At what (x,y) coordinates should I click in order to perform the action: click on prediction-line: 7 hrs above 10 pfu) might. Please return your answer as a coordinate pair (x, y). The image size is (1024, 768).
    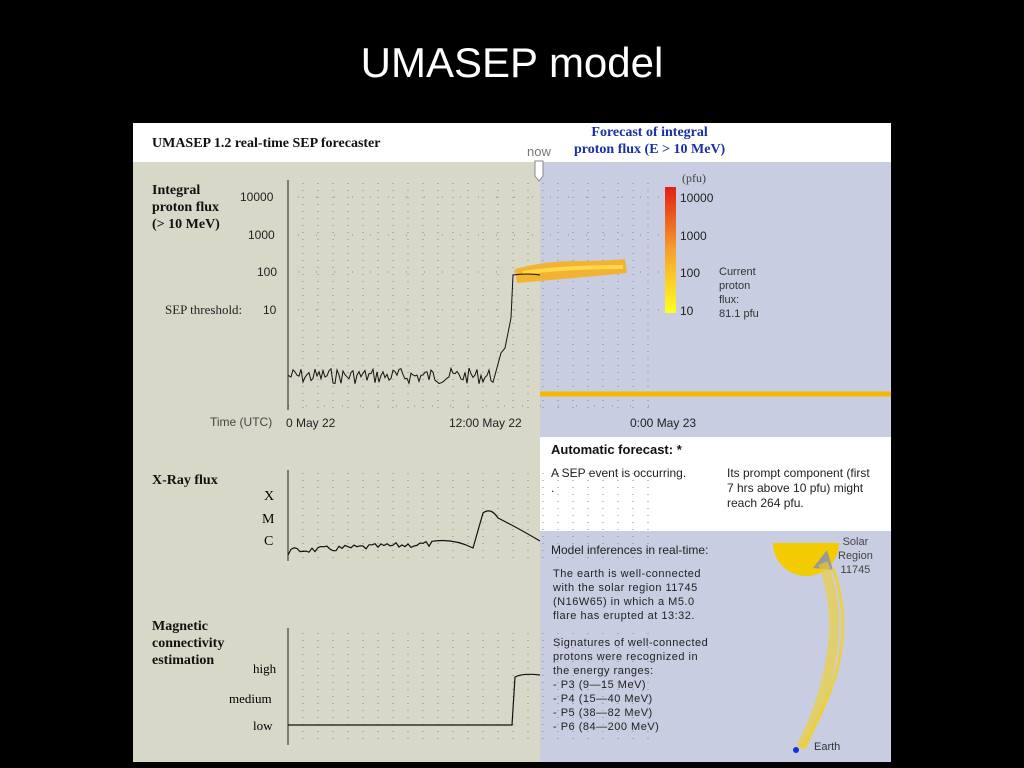
    Looking at the image, I should click on (795, 488).